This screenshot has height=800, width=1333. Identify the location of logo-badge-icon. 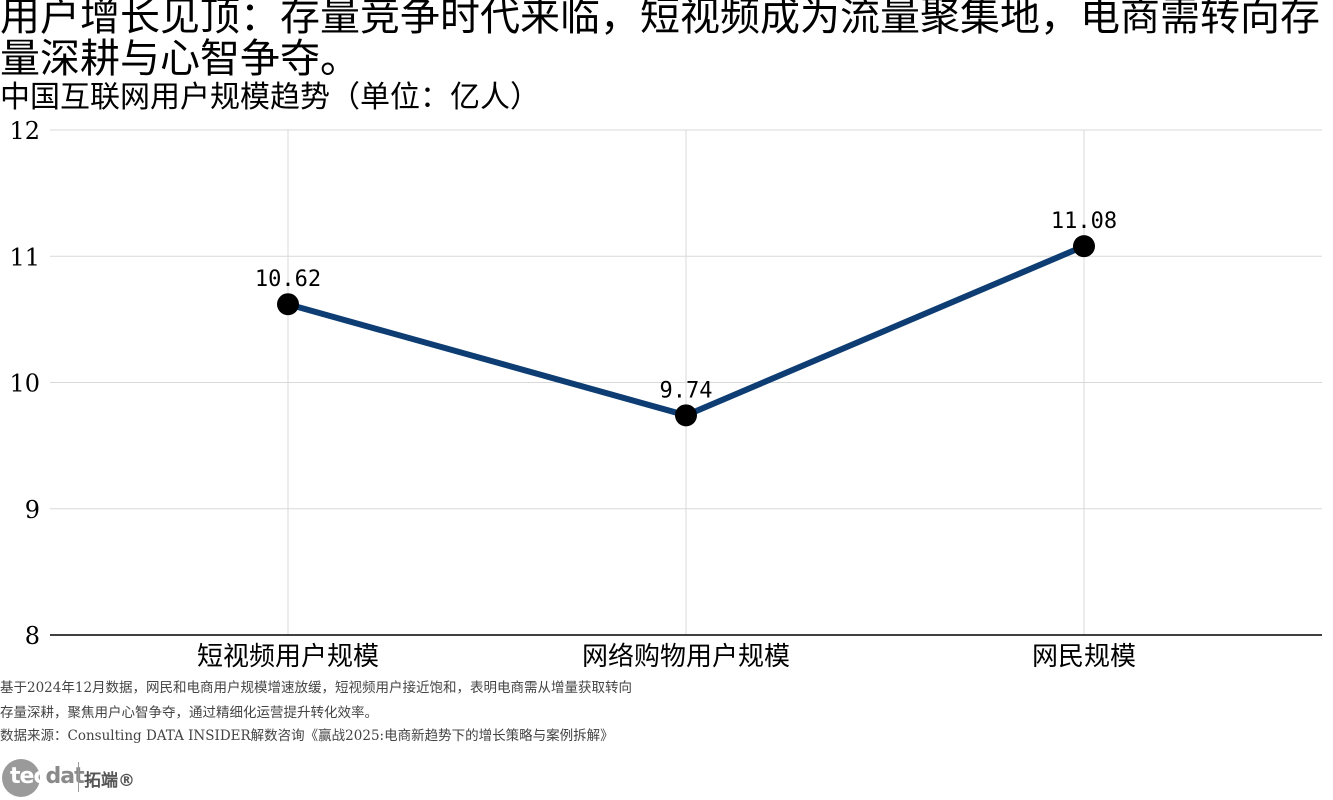
(21, 778).